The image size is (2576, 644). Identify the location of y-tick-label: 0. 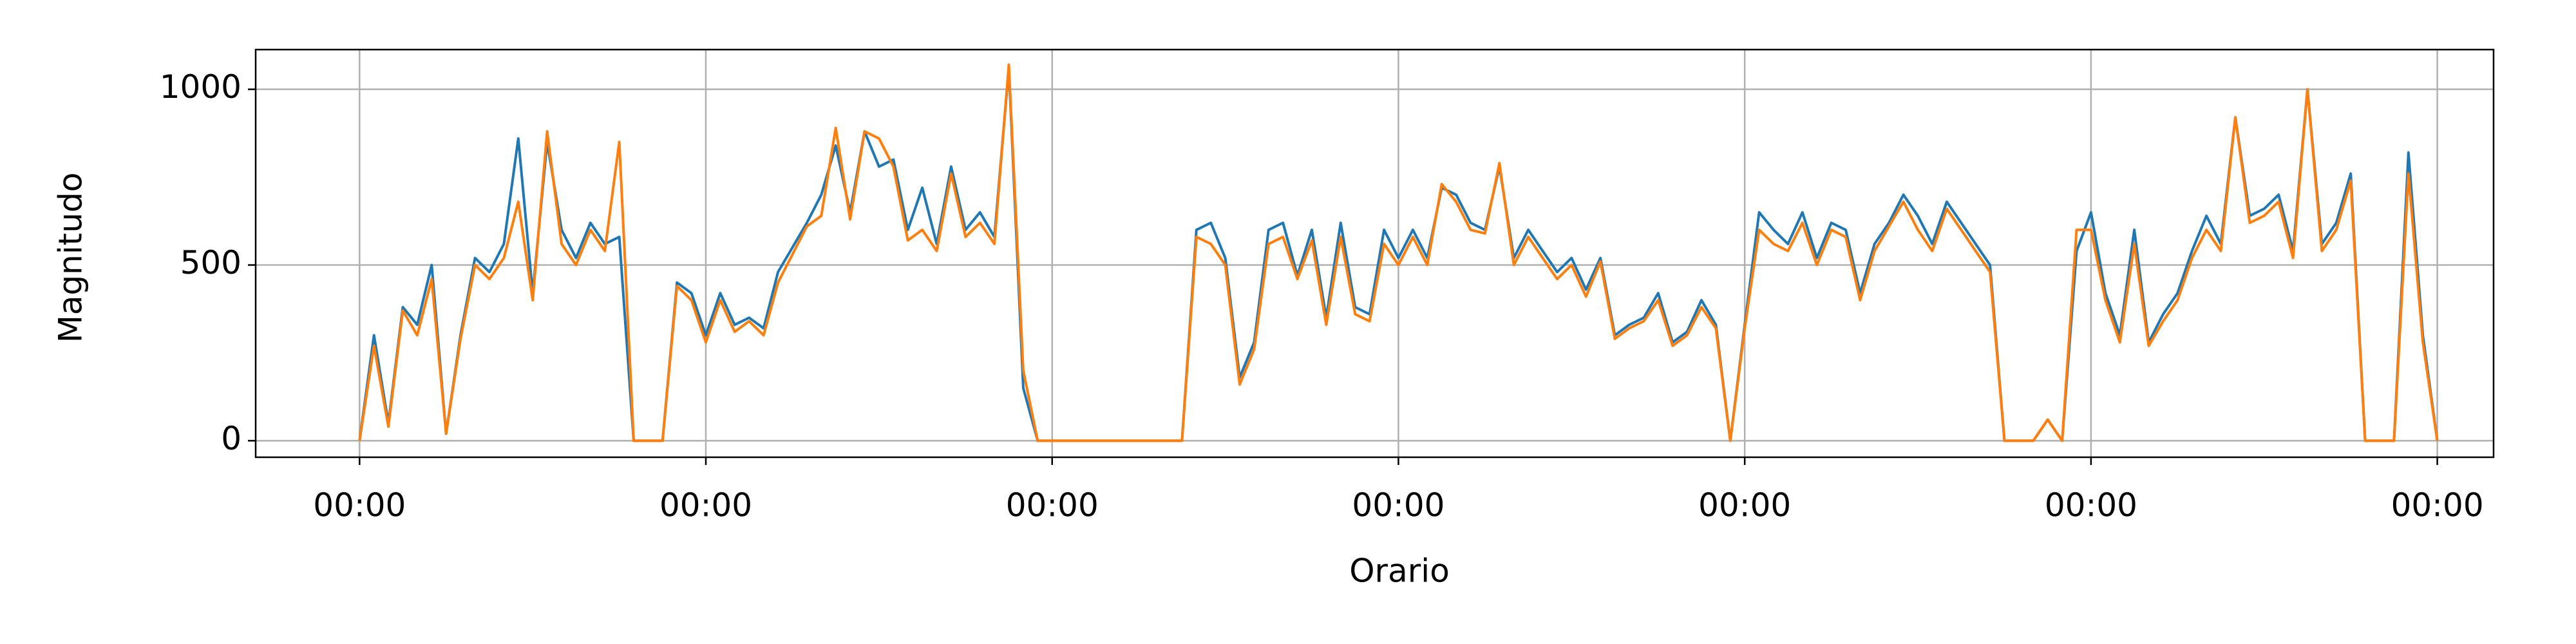
(232, 438).